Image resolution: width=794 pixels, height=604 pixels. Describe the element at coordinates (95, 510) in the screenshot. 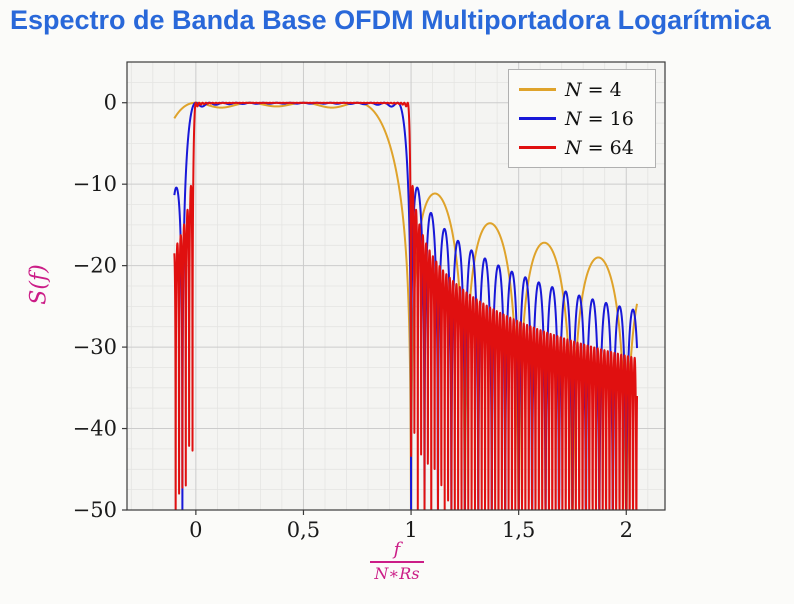

I see `svg-text: −50` at that location.